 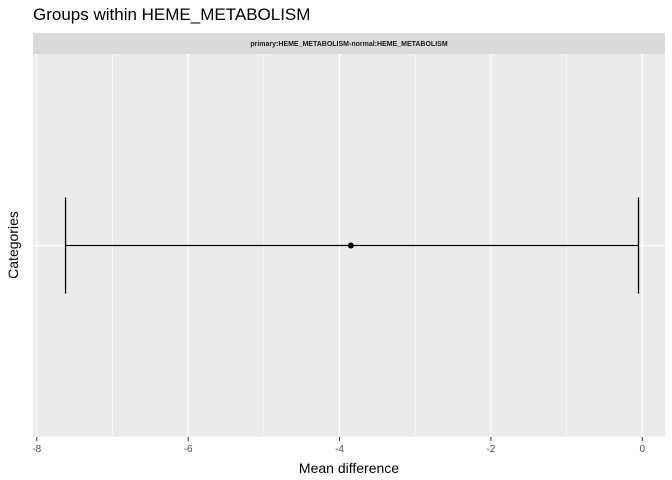 What do you see at coordinates (171, 14) in the screenshot?
I see `chart-title: Groups within HEME_METABOLISM` at bounding box center [171, 14].